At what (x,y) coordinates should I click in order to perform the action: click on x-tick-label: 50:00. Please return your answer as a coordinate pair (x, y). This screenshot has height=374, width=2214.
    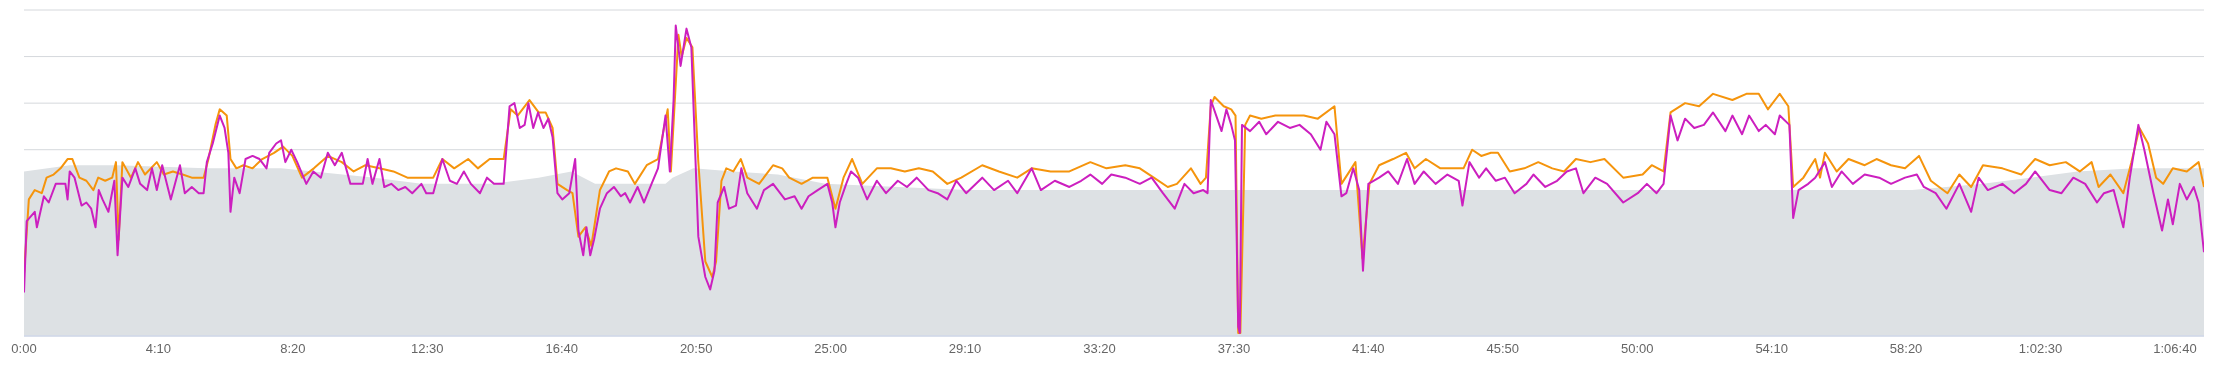
    Looking at the image, I should click on (1637, 349).